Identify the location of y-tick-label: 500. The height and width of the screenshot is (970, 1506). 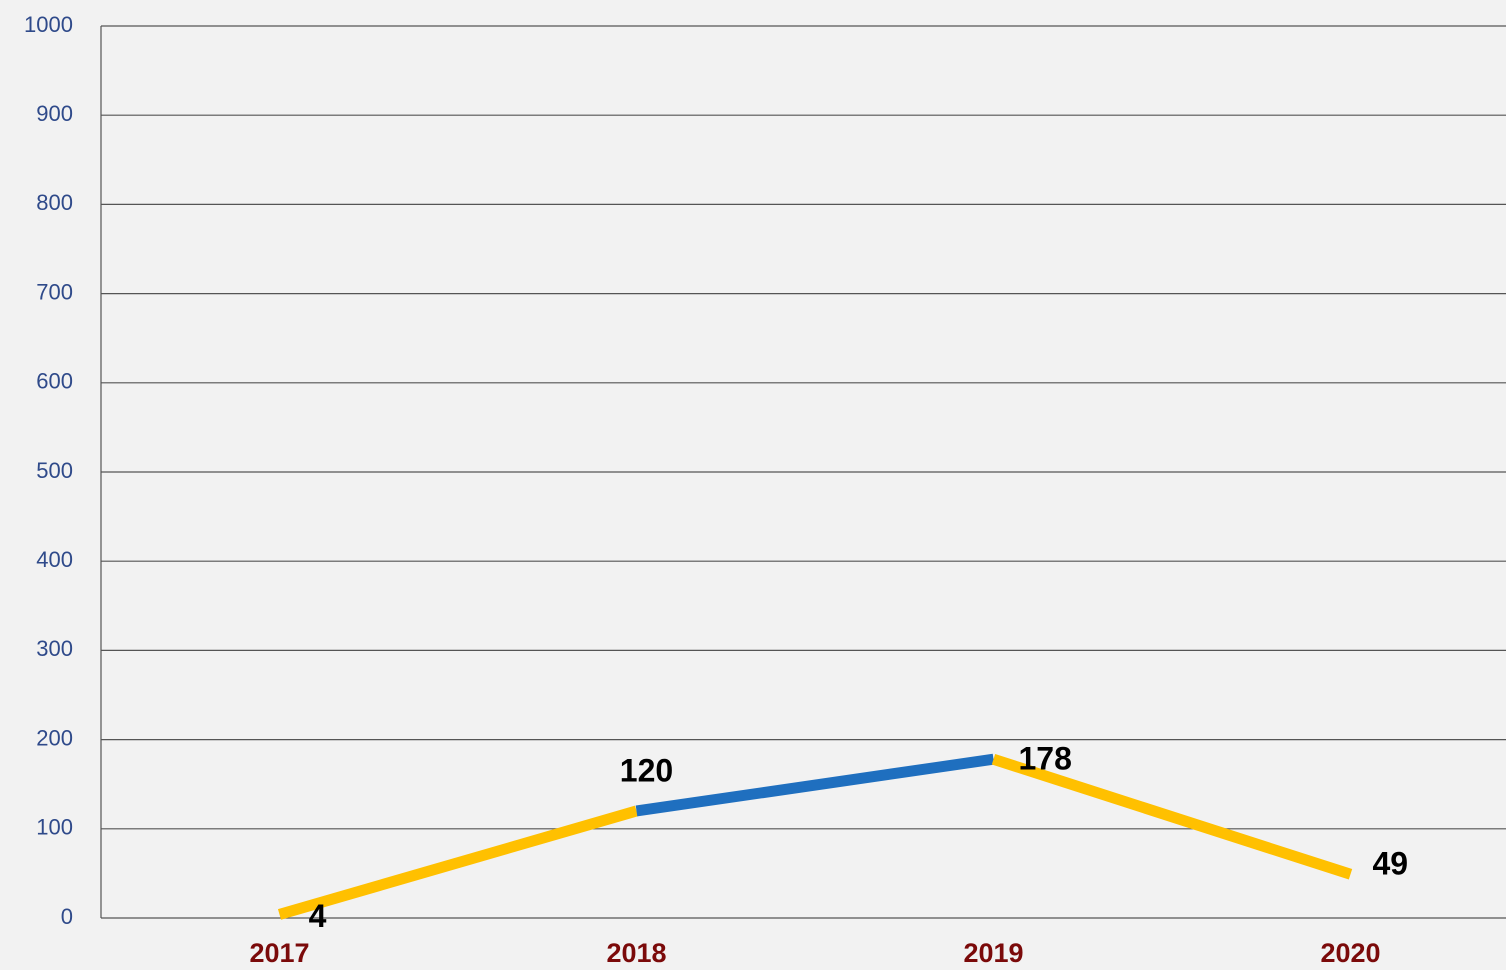
(54, 470).